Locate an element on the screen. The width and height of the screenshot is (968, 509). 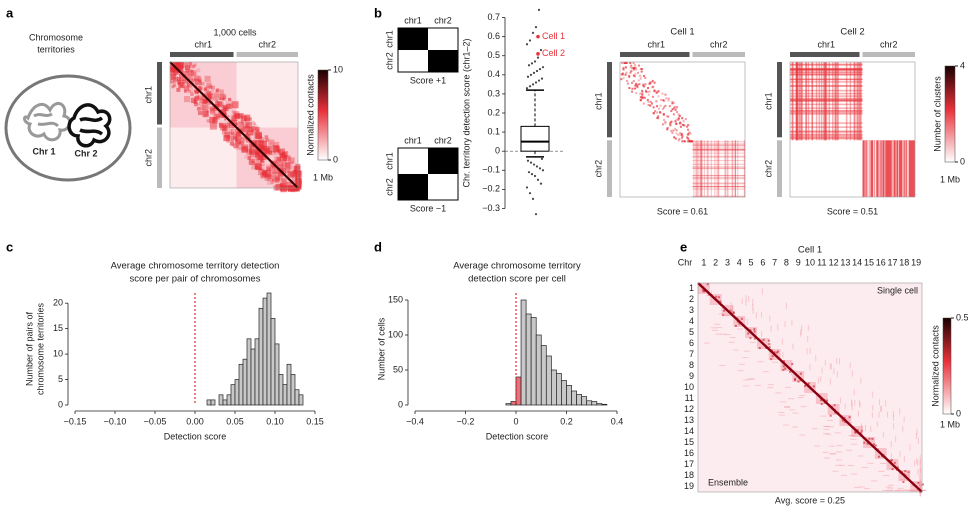
highlight-point is located at coordinates (538, 36).